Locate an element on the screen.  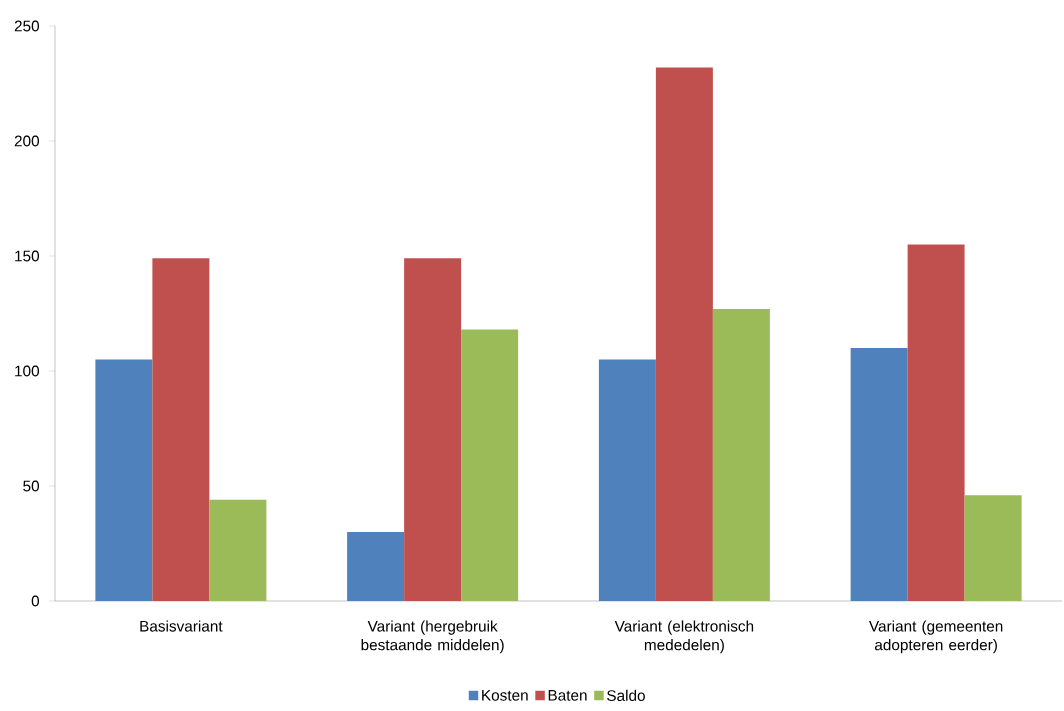
x-tick-label: Basisvariant is located at coordinates (181, 626).